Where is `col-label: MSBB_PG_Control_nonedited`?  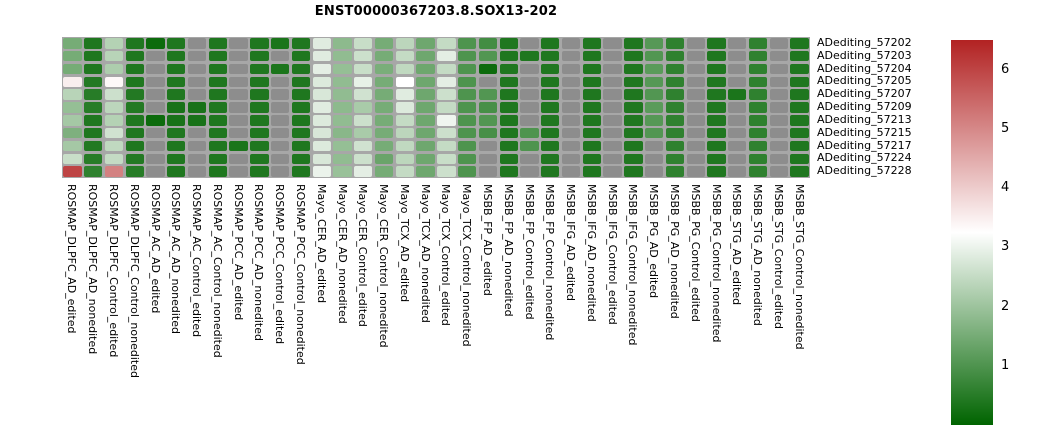 col-label: MSBB_PG_Control_nonedited is located at coordinates (716, 263).